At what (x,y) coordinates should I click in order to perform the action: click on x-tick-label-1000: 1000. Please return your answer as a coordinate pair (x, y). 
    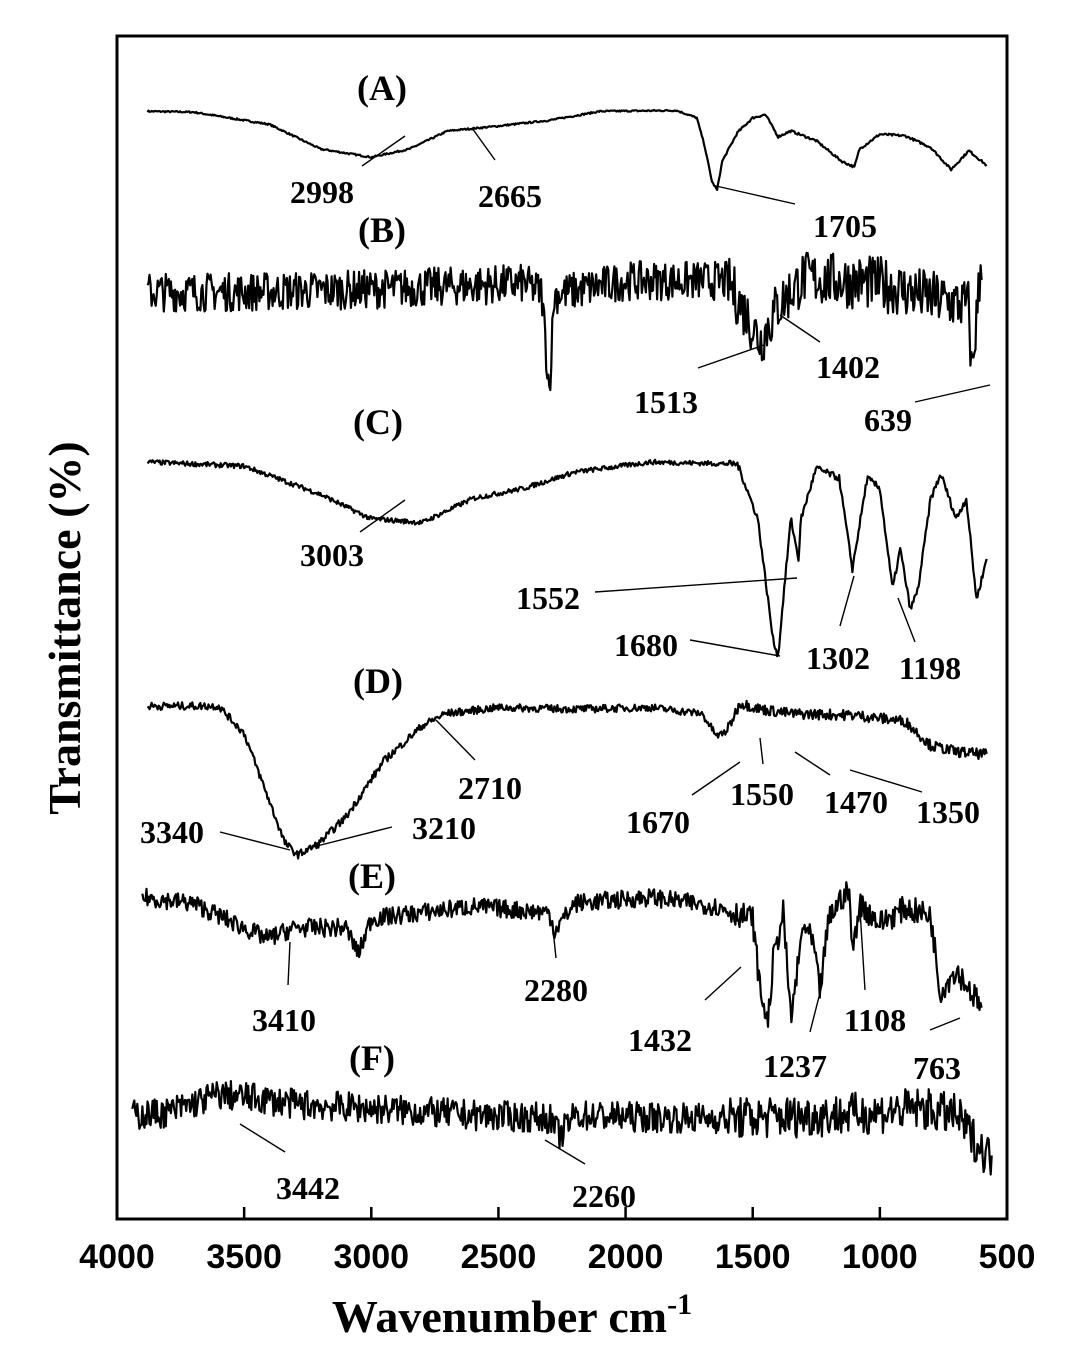
    Looking at the image, I should click on (880, 1257).